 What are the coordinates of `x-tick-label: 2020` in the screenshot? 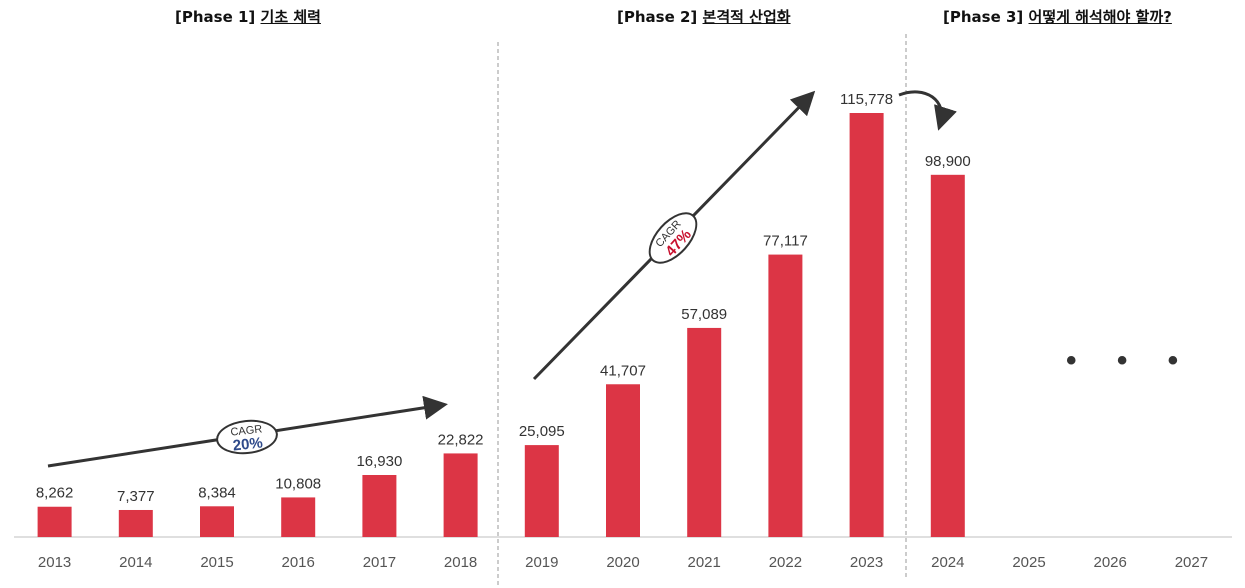 It's located at (622, 562).